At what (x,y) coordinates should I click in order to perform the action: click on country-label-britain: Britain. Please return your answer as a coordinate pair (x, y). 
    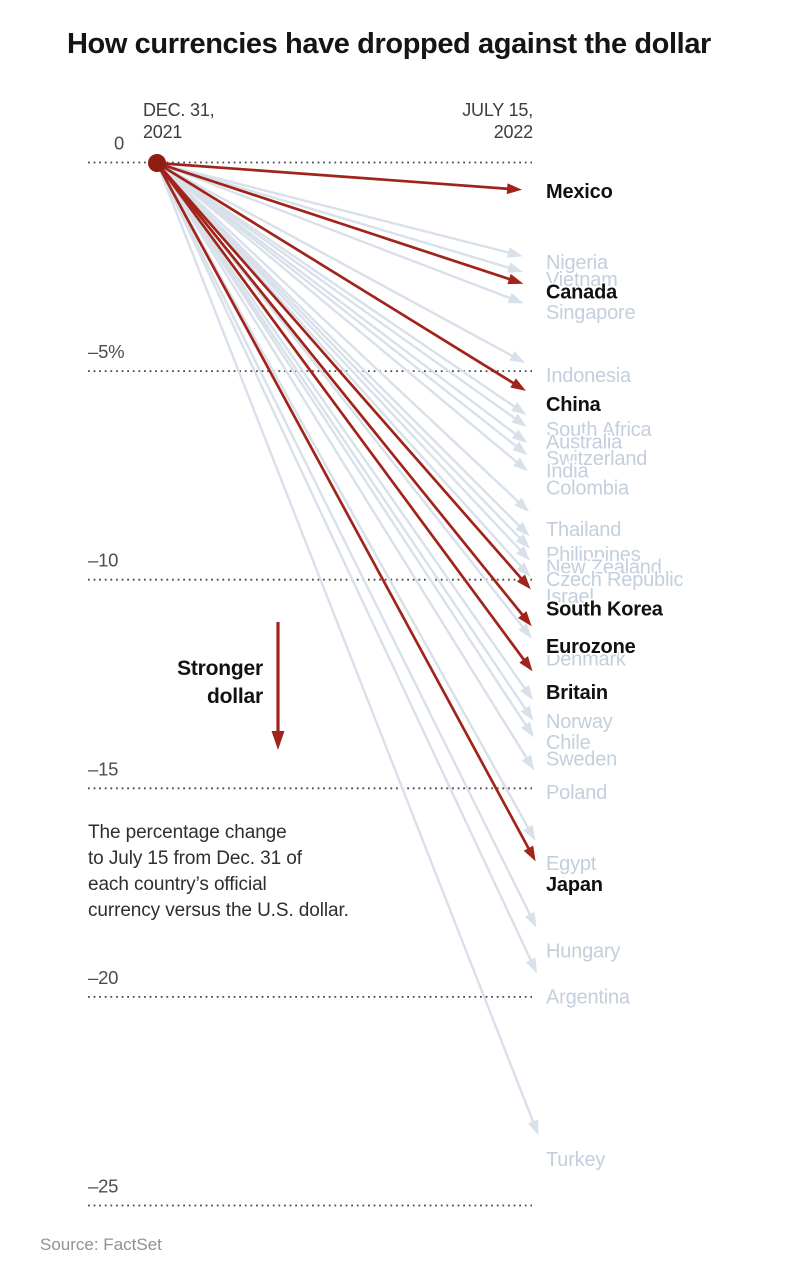
    Looking at the image, I should click on (577, 693).